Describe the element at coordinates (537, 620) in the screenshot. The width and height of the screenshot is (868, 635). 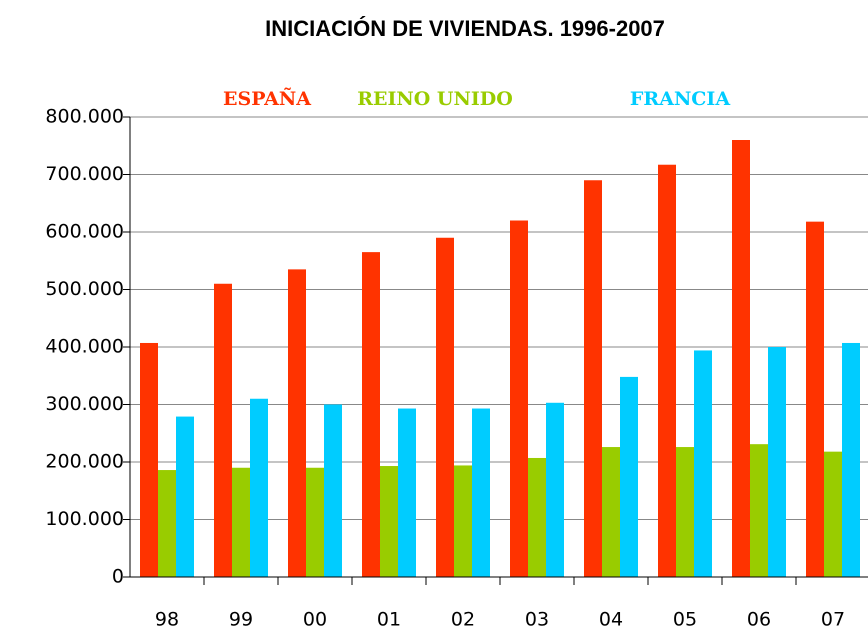
I see `x-tick-label: 03` at that location.